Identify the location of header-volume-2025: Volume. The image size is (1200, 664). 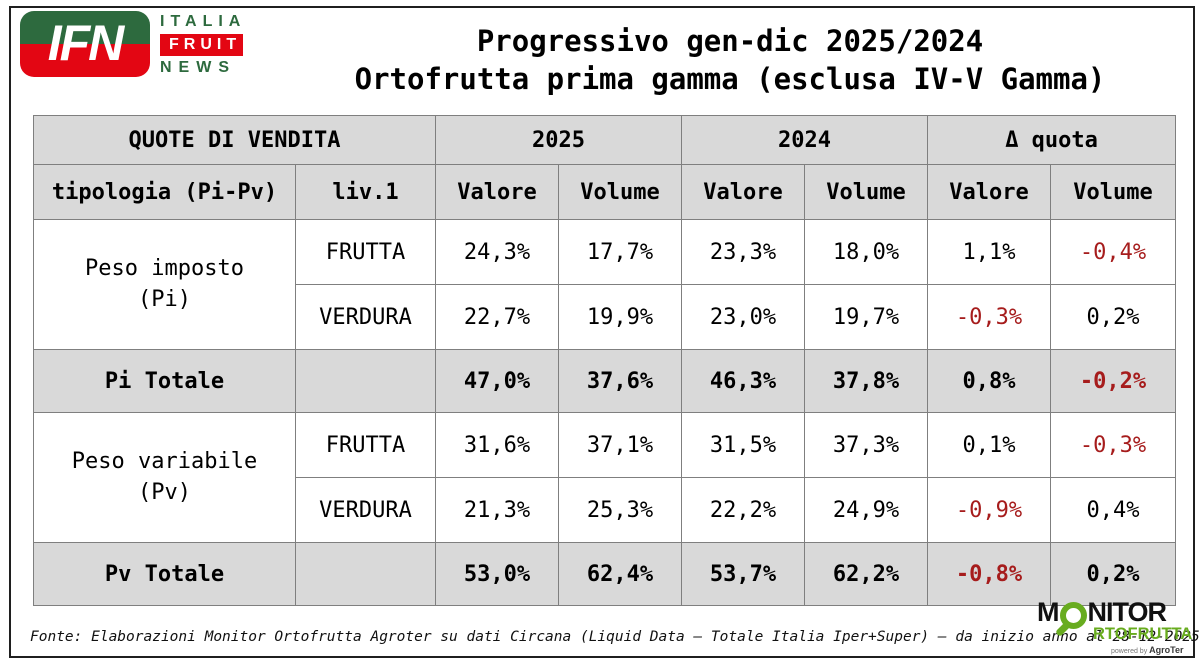
(620, 192).